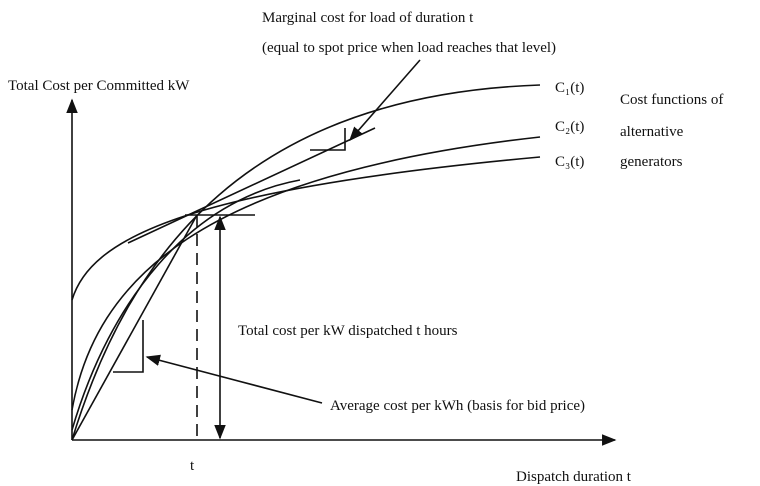  Describe the element at coordinates (652, 132) in the screenshot. I see `legend-text: alternative` at that location.